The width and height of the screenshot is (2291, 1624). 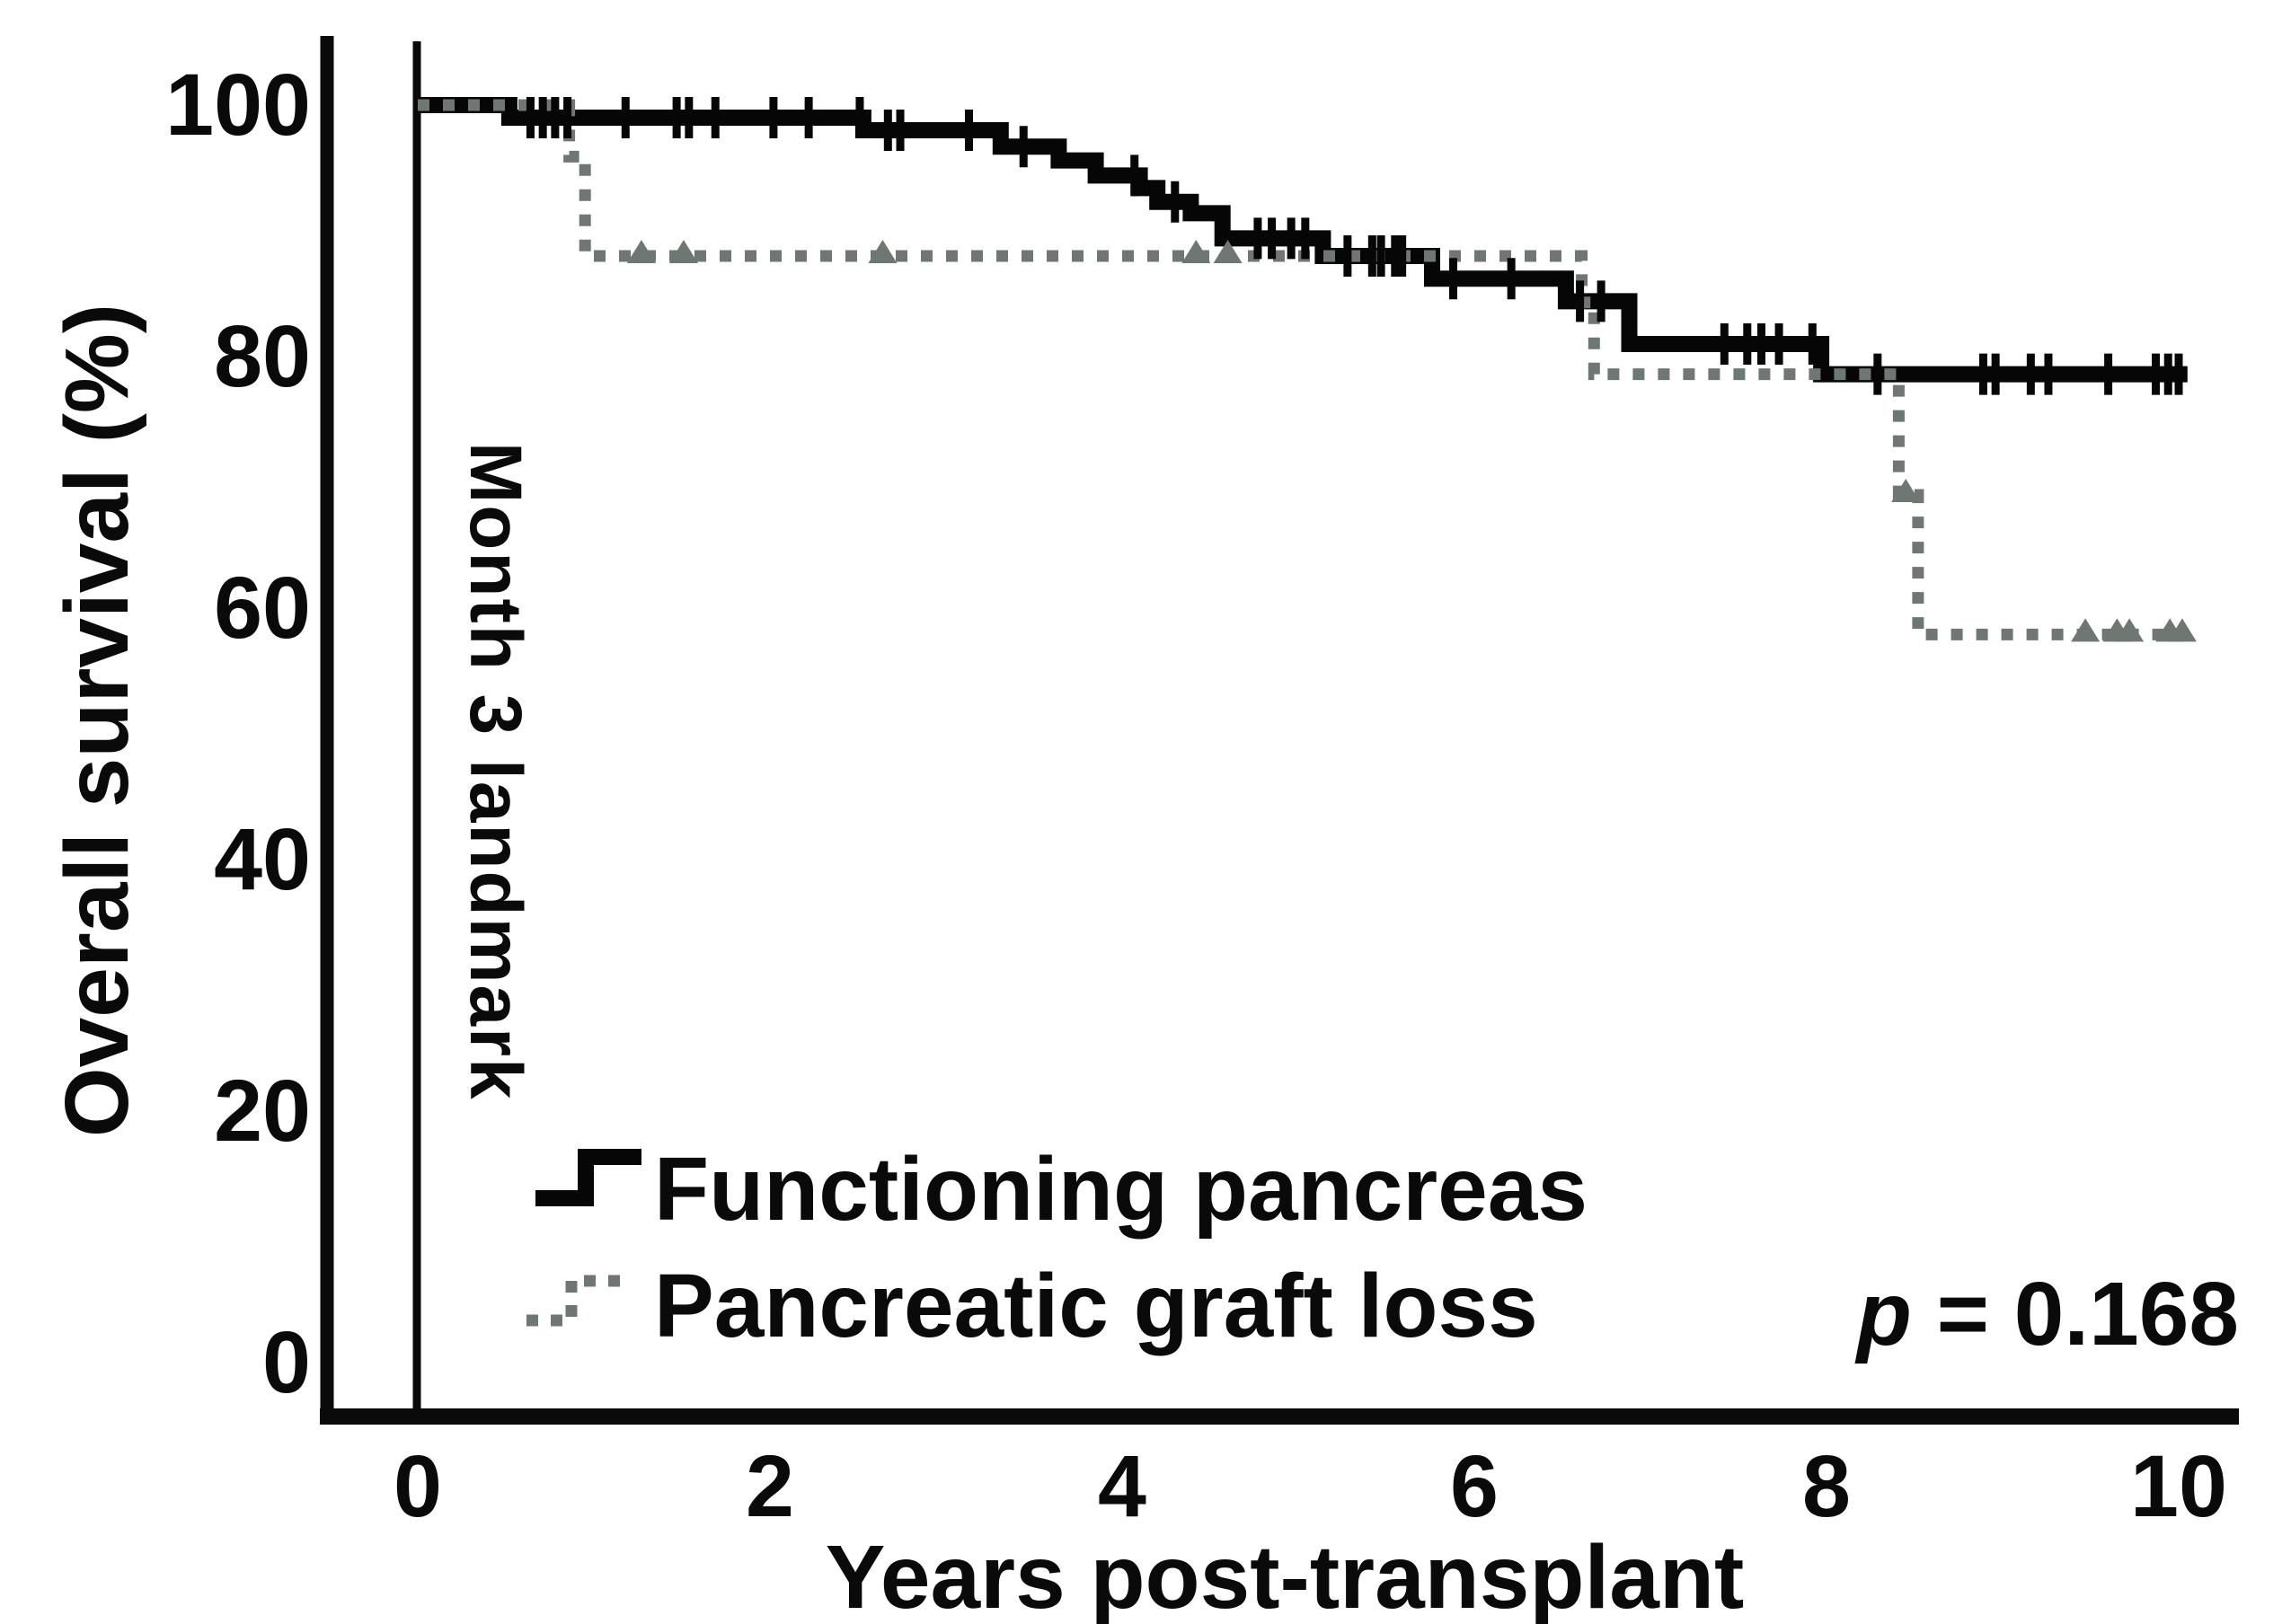 What do you see at coordinates (1096, 1306) in the screenshot?
I see `legend-label-pancreatic-graft-loss: Pancreatic graft loss` at bounding box center [1096, 1306].